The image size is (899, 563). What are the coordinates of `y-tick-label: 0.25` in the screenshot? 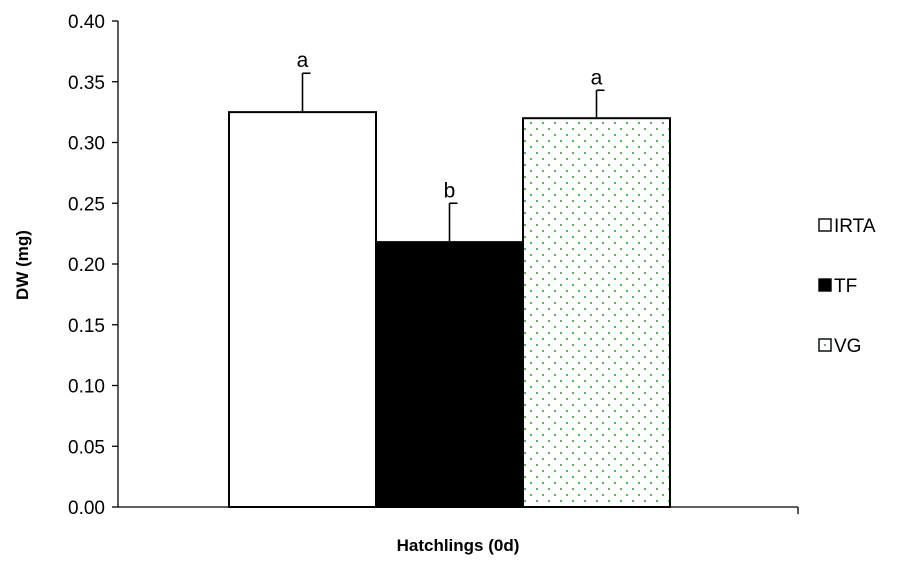 It's located at (86, 204).